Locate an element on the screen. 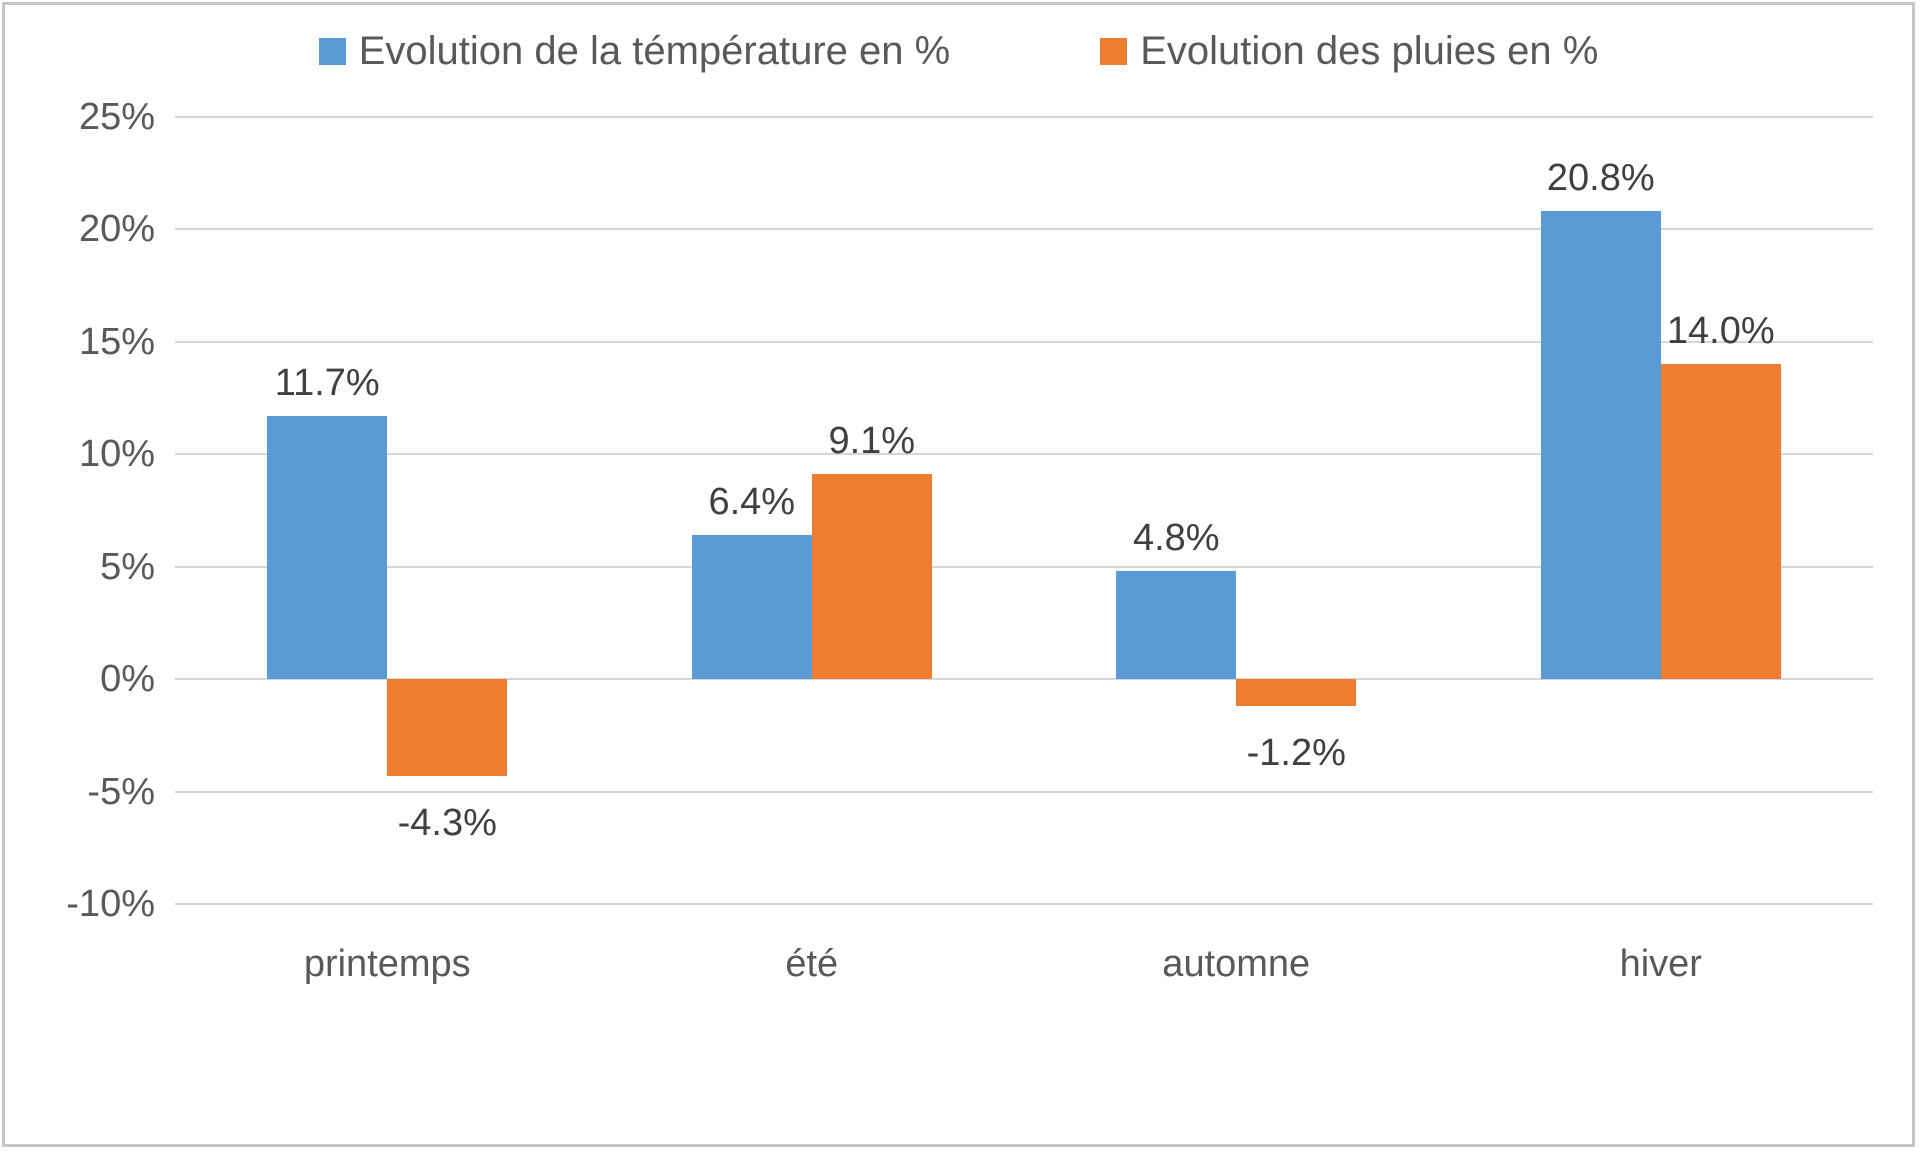  y-axis-tick-label: 15% is located at coordinates (116, 341).